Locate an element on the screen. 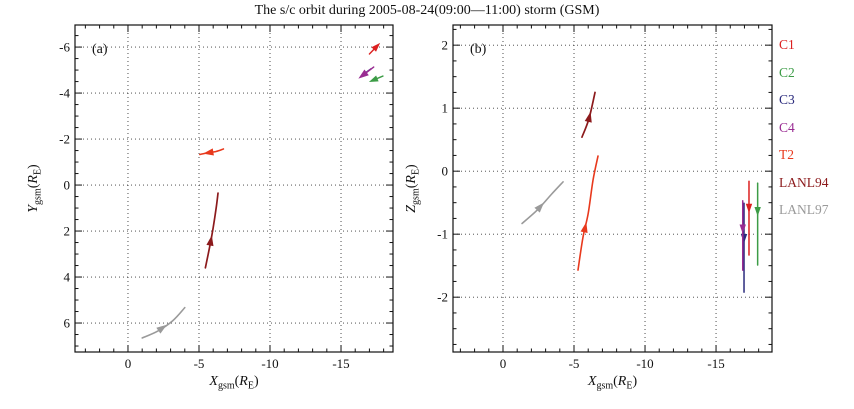 This screenshot has width=854, height=409. panel-a-ytick-label: -6 is located at coordinates (64, 47).